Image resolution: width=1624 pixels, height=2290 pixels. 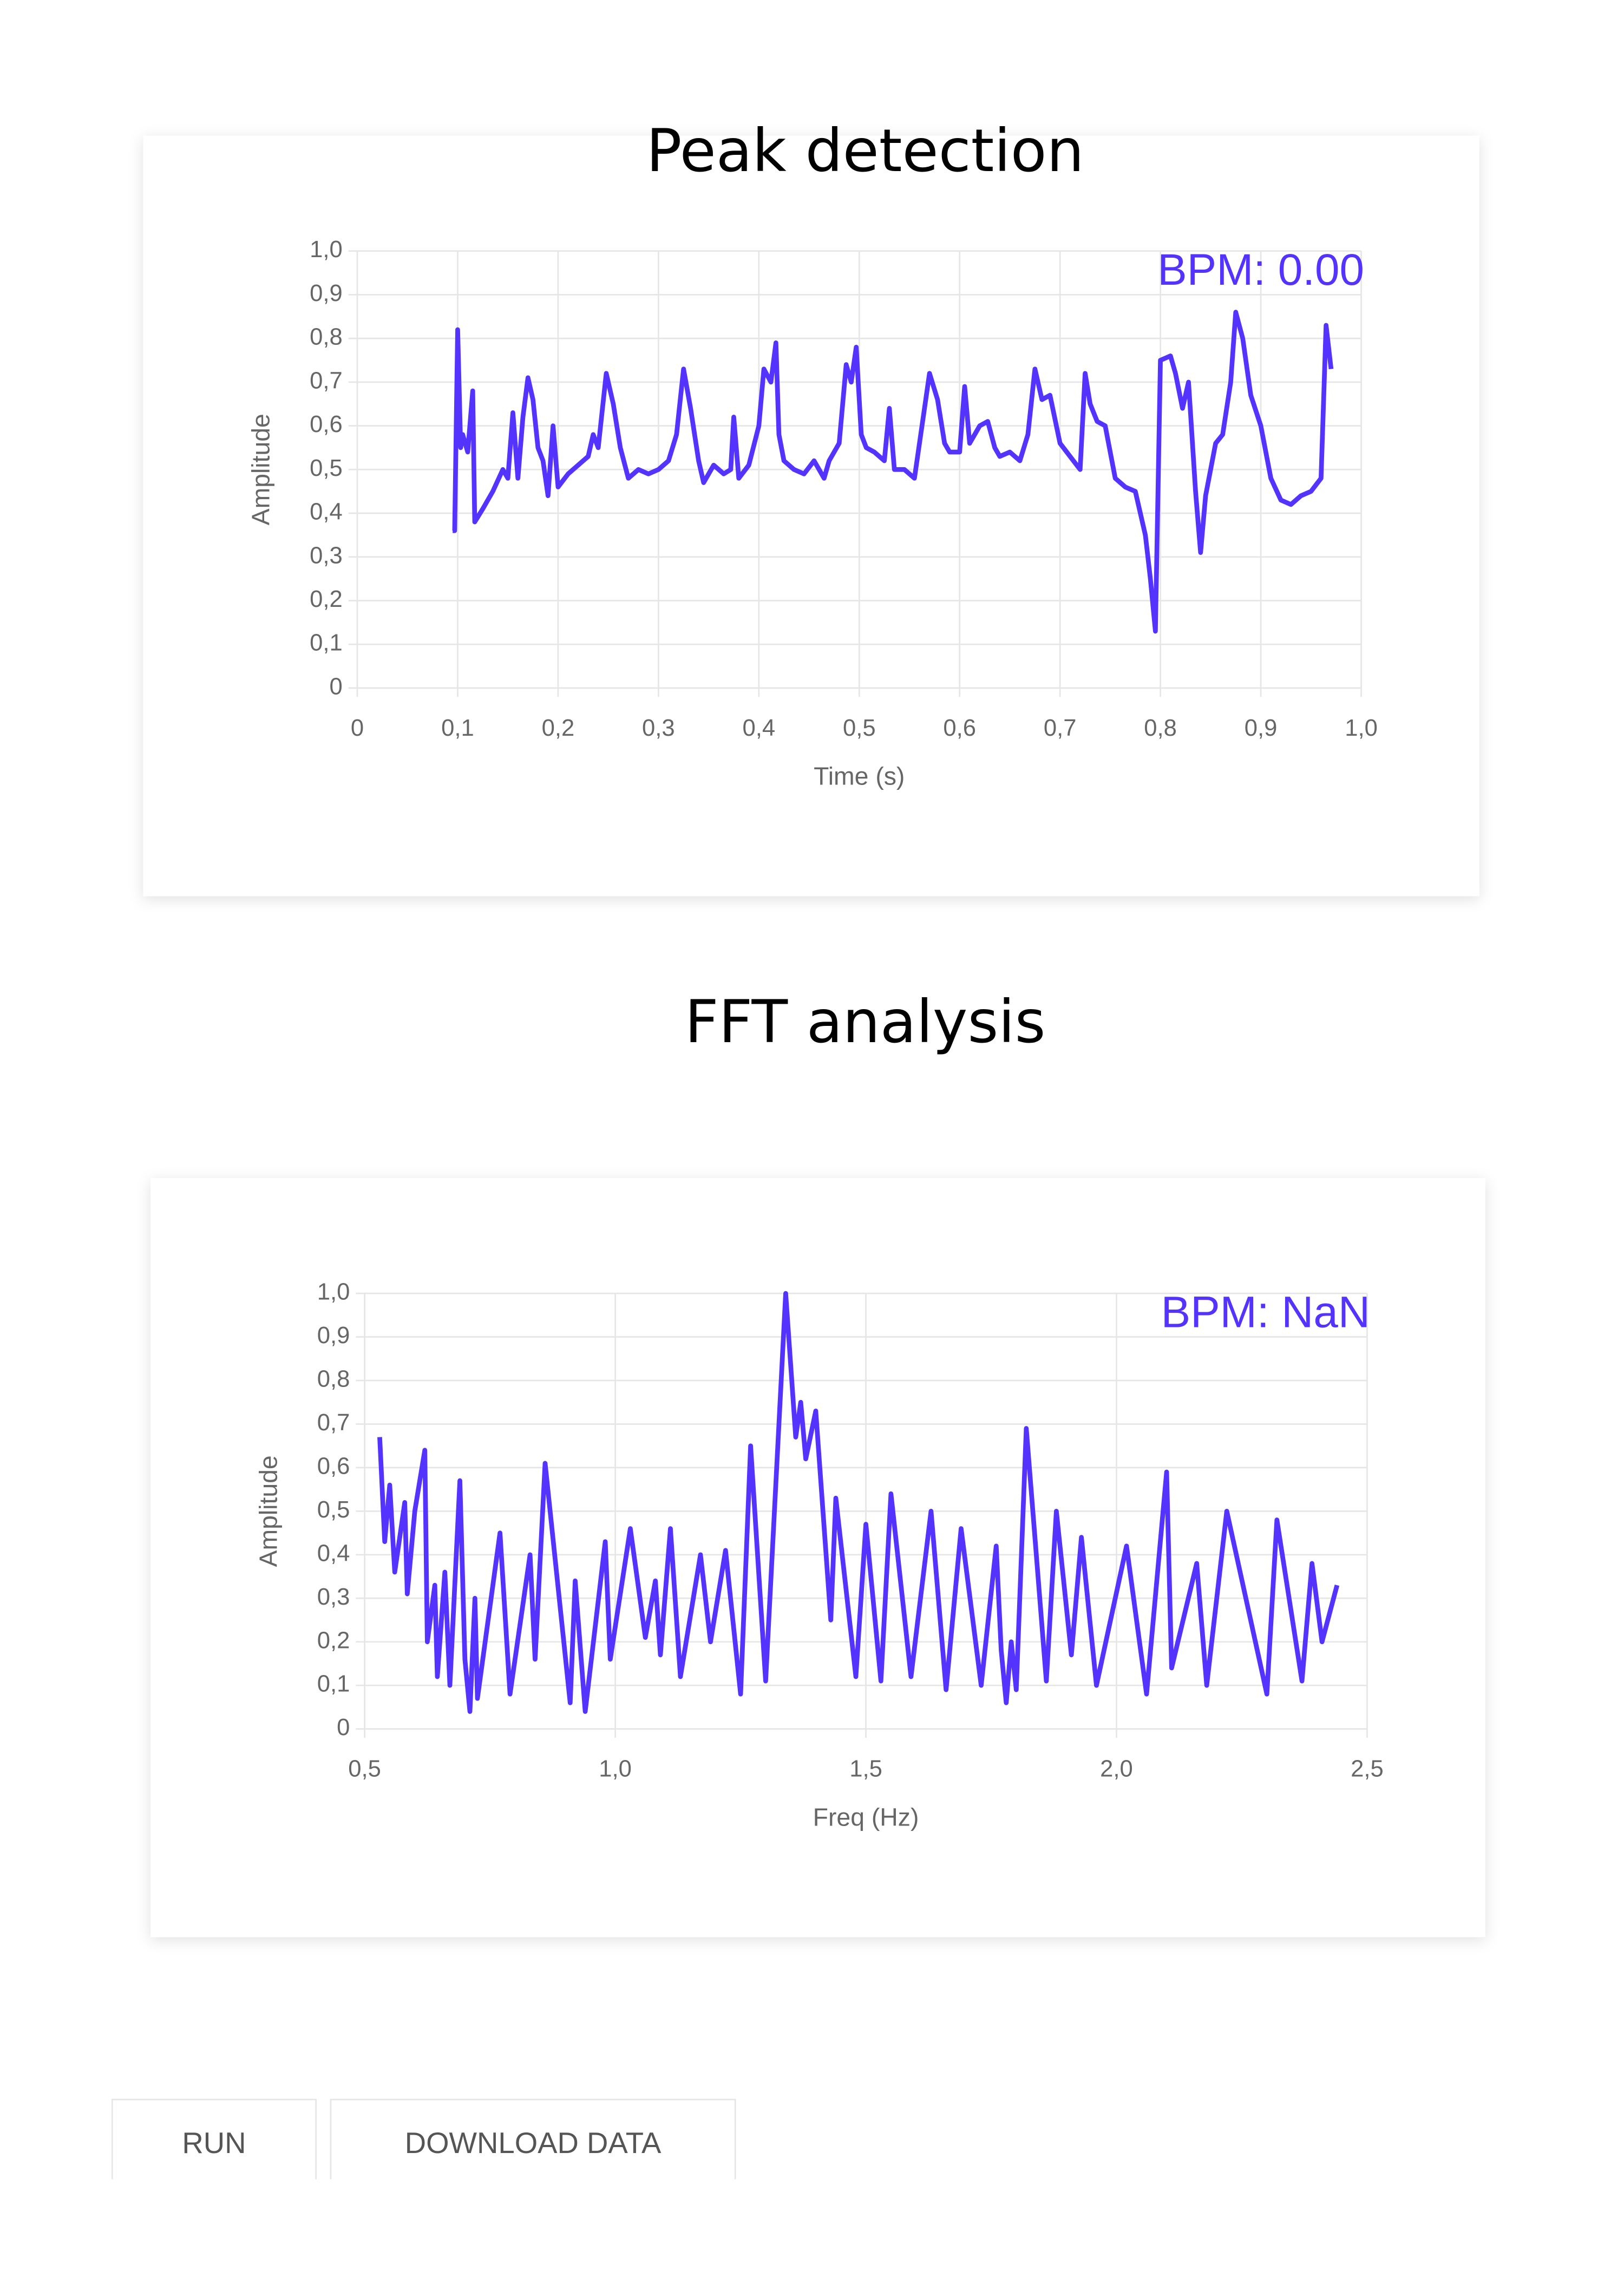 I want to click on bpm-annotation: BPM: NaN, so click(x=1265, y=1312).